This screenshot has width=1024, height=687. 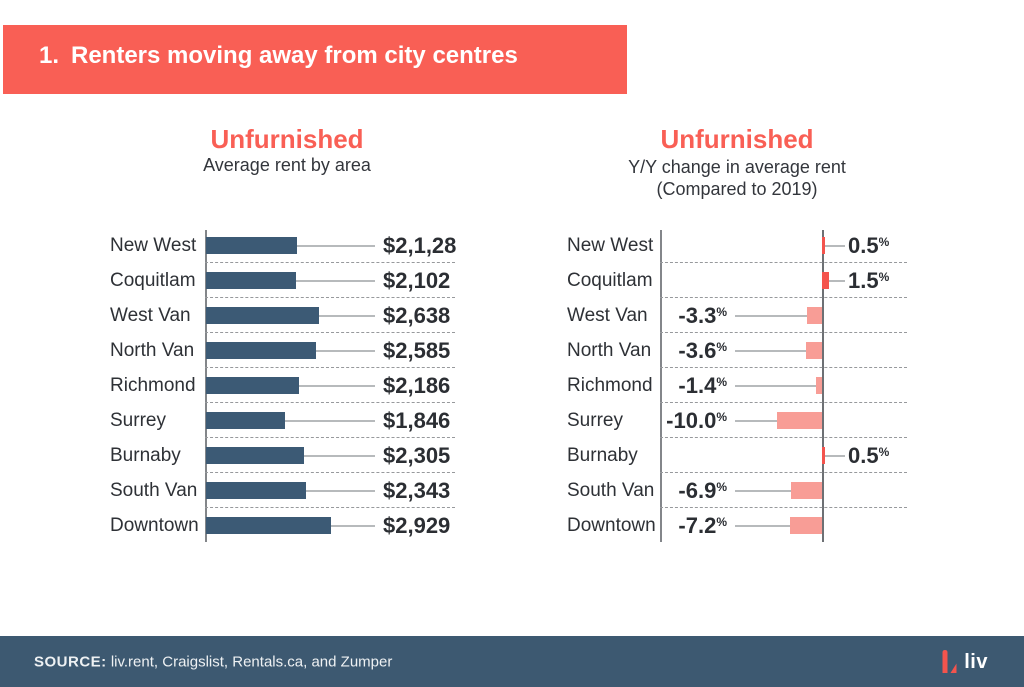 What do you see at coordinates (282, 350) in the screenshot?
I see `rent-bar-row: North Van $2,585` at bounding box center [282, 350].